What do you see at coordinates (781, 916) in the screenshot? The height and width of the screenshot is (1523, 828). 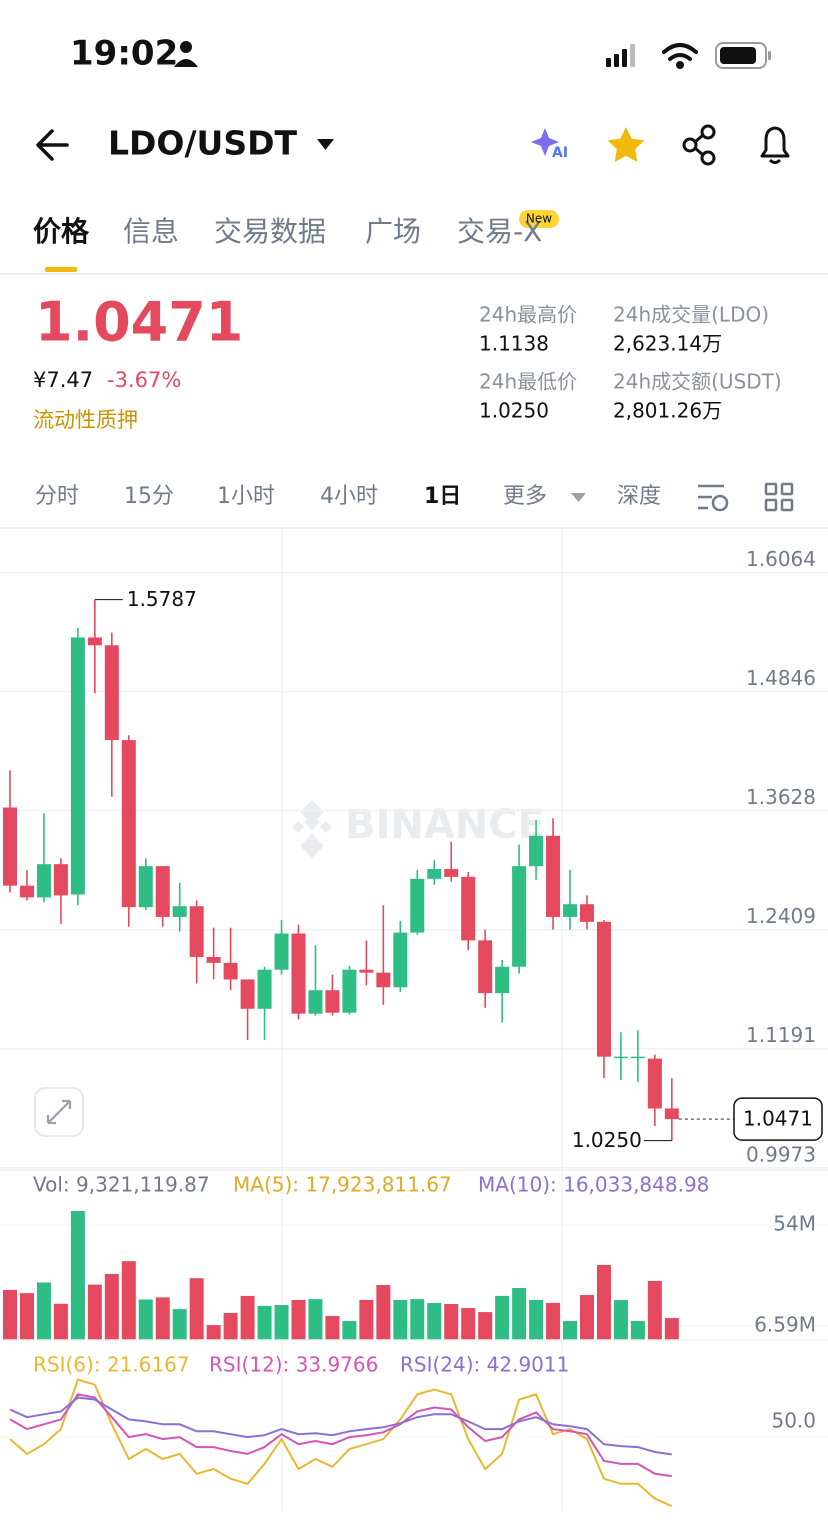 I see `y-tick-label: 1.2409` at bounding box center [781, 916].